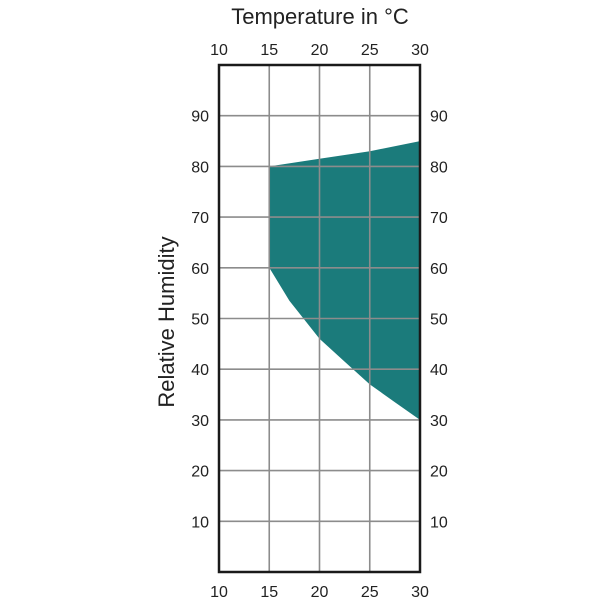 The height and width of the screenshot is (600, 600). Describe the element at coordinates (370, 592) in the screenshot. I see `x-tick-label-bottom-25: 25` at that location.